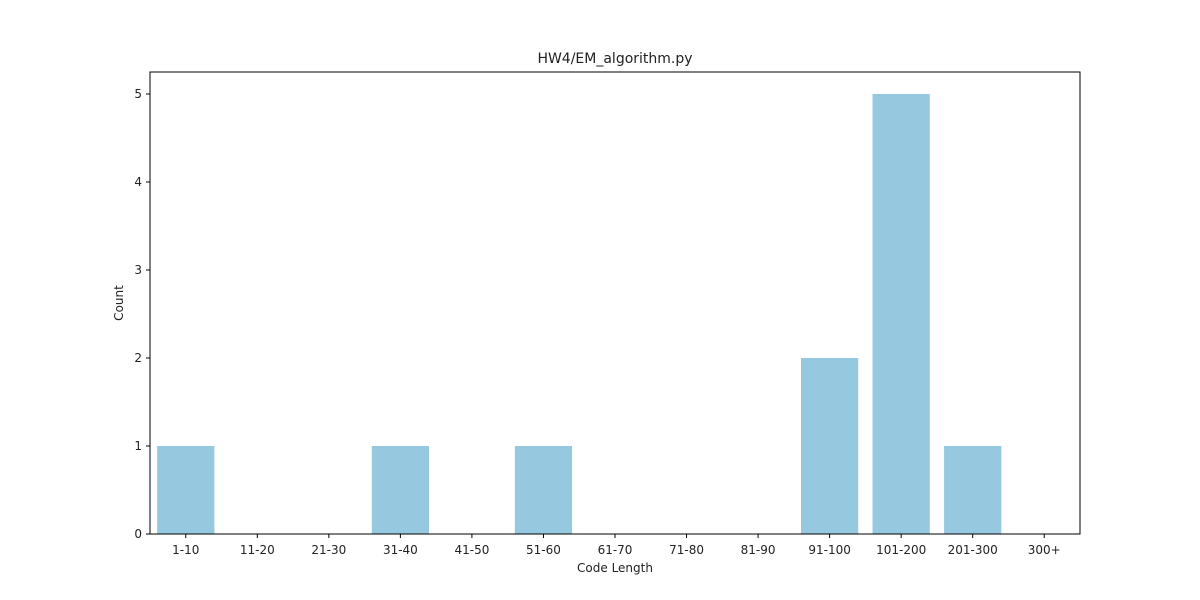 Image resolution: width=1200 pixels, height=600 pixels. I want to click on x-tick-label: 41-50, so click(471, 550).